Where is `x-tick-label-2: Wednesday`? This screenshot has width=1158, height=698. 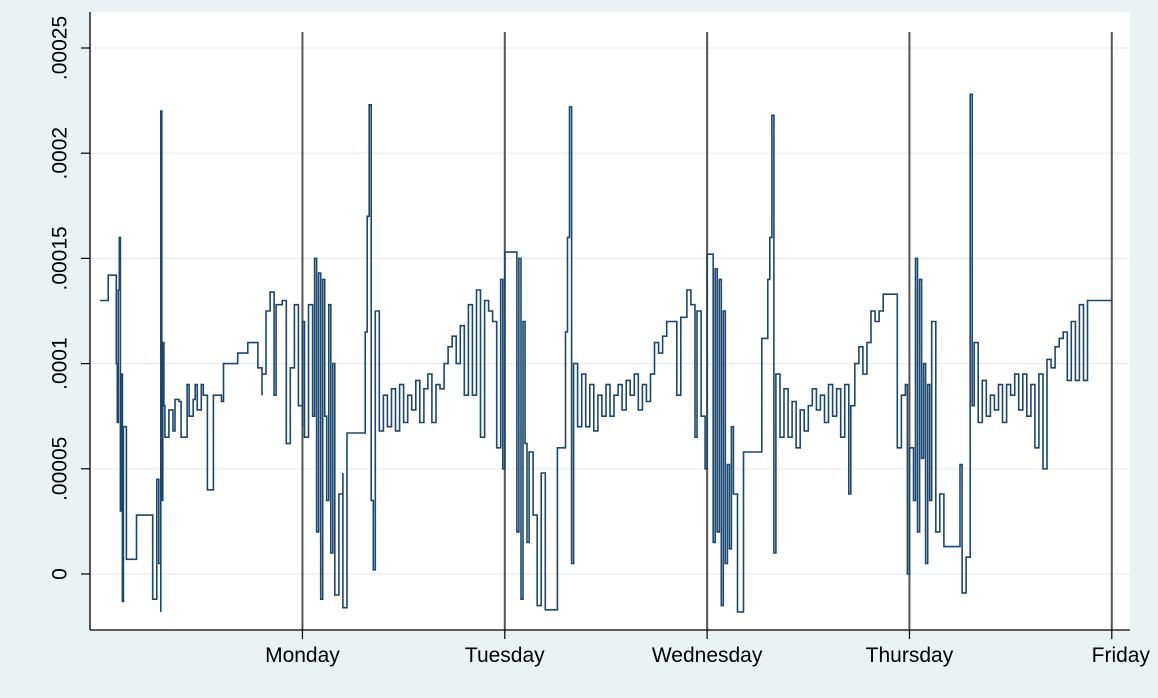
x-tick-label-2: Wednesday is located at coordinates (707, 655).